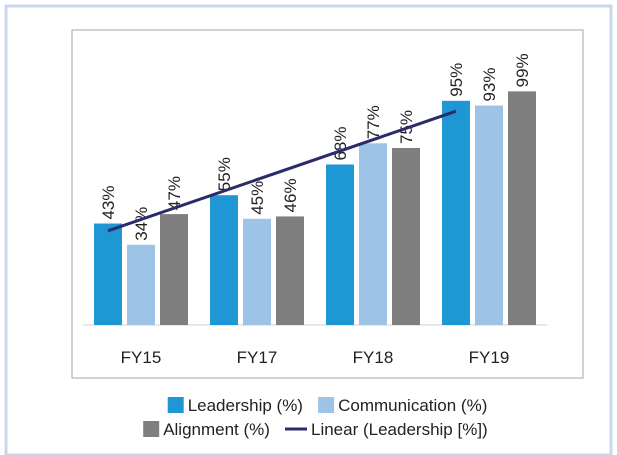  Describe the element at coordinates (412, 405) in the screenshot. I see `legend-label: Communication (%)` at that location.